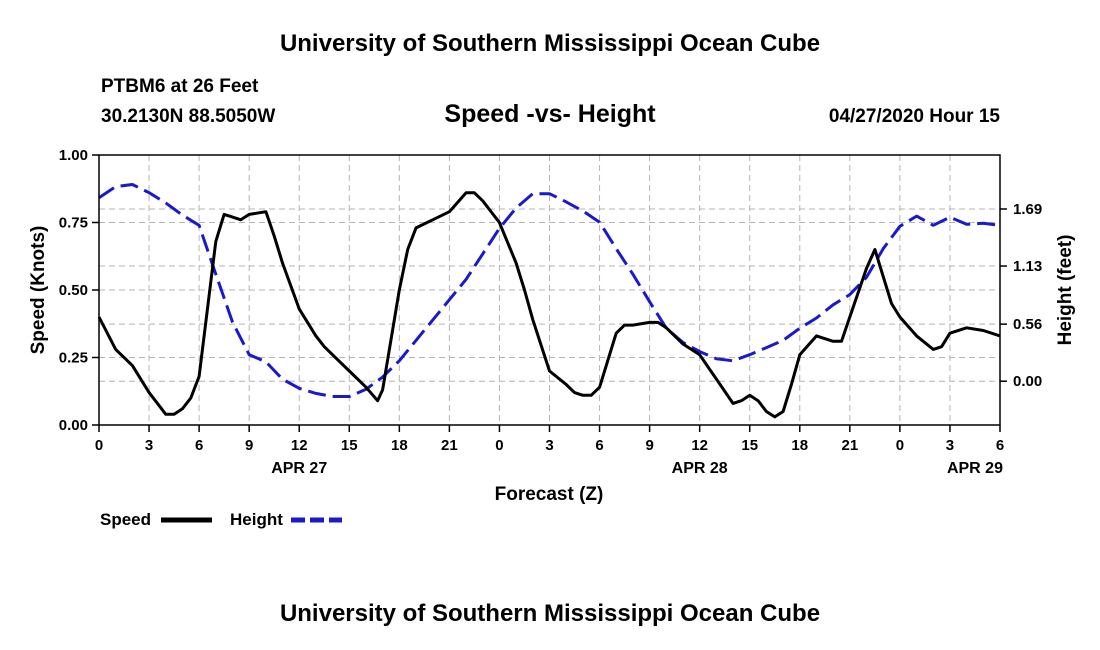 This screenshot has height=650, width=1100. Describe the element at coordinates (73, 223) in the screenshot. I see `y-left-tick-label: 0.75` at that location.